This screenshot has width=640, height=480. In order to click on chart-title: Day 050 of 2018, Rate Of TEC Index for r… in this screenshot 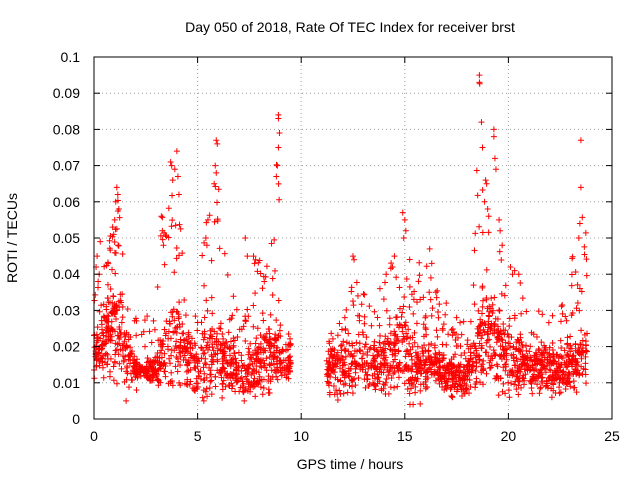, I will do `click(350, 27)`.